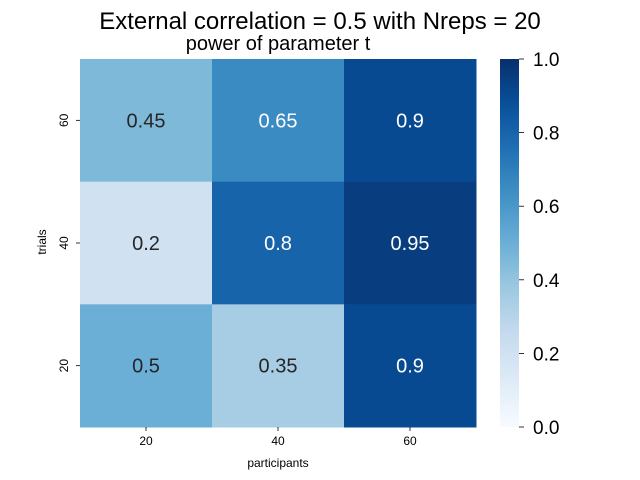 This screenshot has height=480, width=640. What do you see at coordinates (546, 60) in the screenshot?
I see `colorbar-tick-label: 1.0` at bounding box center [546, 60].